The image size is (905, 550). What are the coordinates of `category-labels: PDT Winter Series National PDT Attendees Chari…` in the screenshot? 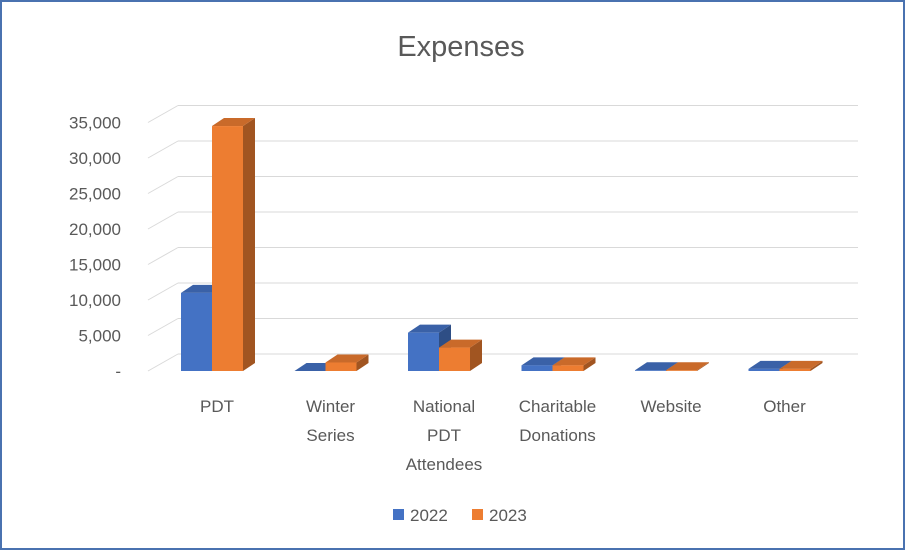 It's located at (503, 435).